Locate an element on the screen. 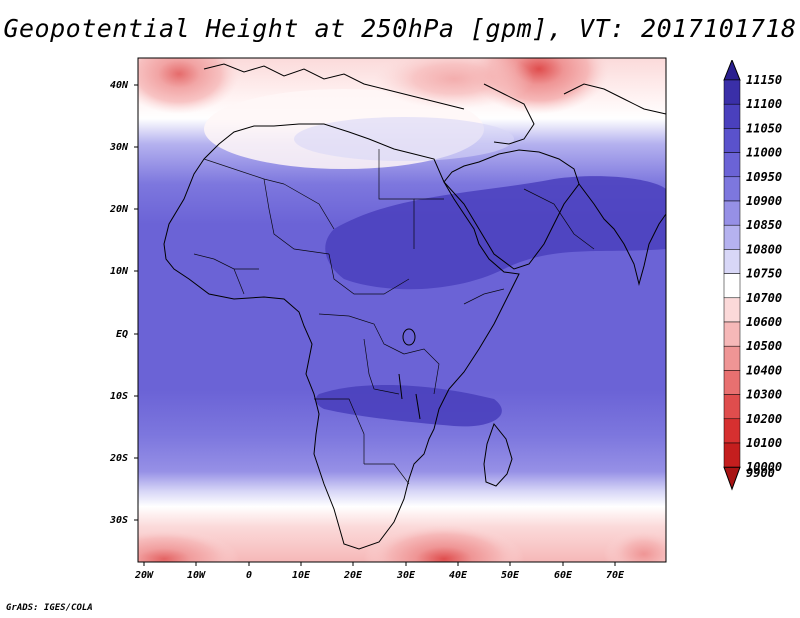 The width and height of the screenshot is (800, 618). colorbar-label: 10800 is located at coordinates (764, 249).